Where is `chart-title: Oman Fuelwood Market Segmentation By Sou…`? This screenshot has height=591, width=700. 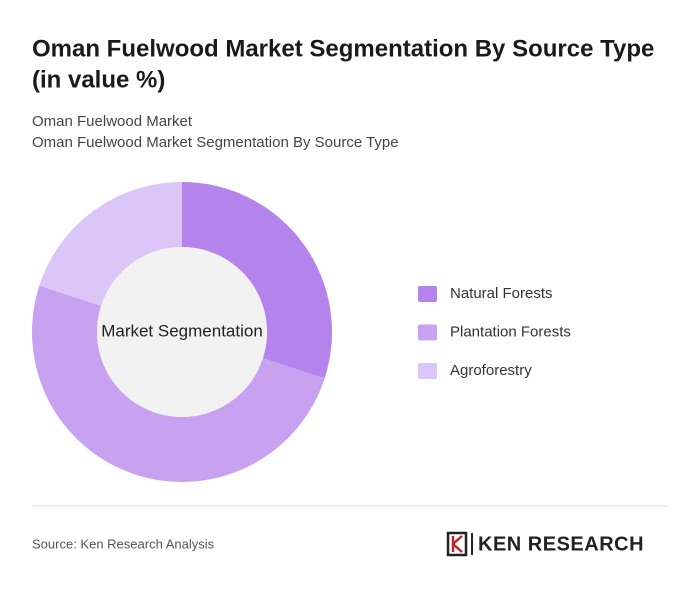
chart-title: Oman Fuelwood Market Segmentation By Sou… is located at coordinates (343, 48).